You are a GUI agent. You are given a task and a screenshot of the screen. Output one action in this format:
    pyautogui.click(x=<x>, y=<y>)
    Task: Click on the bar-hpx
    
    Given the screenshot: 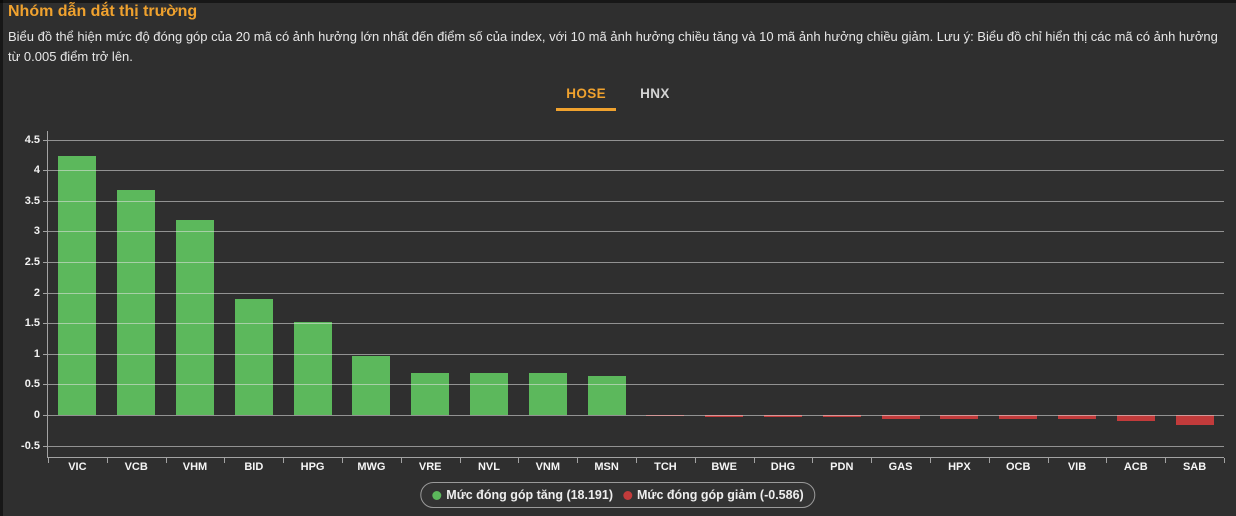 What is the action you would take?
    pyautogui.click(x=959, y=417)
    